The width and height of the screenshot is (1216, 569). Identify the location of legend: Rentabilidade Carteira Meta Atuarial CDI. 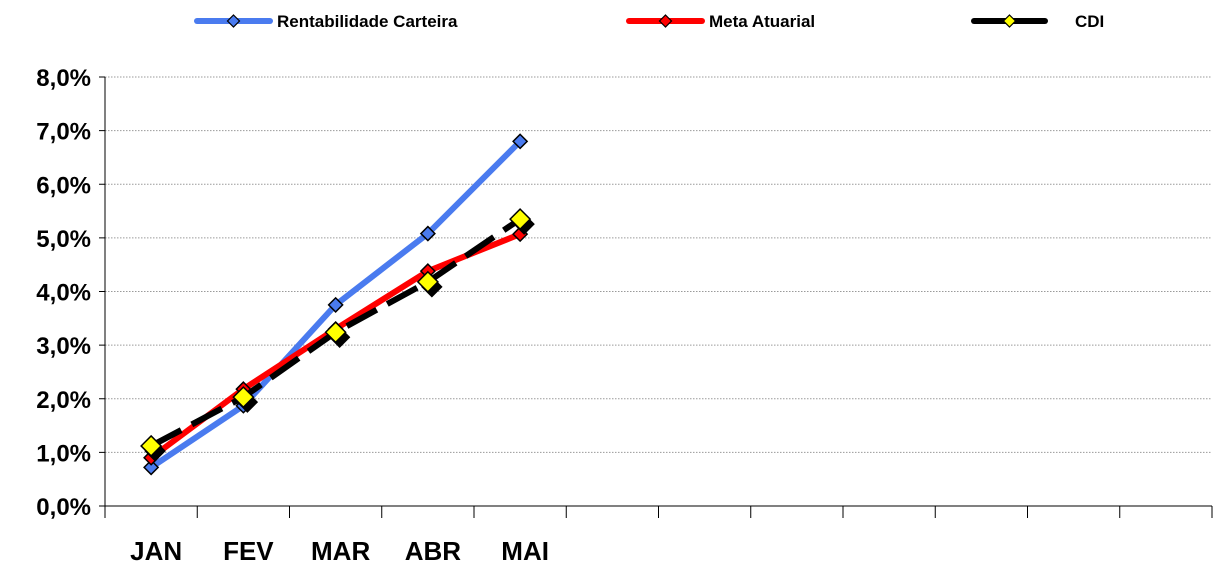
(649, 21).